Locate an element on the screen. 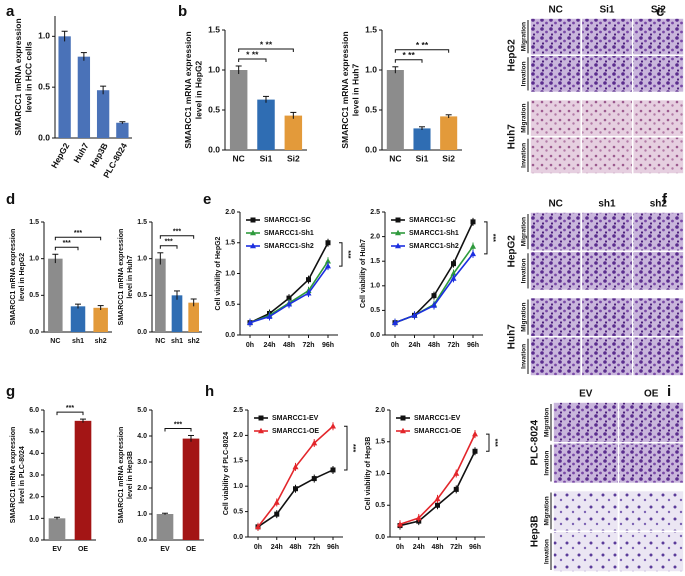 The height and width of the screenshot is (576, 685). x-tick-label: OE is located at coordinates (191, 549).